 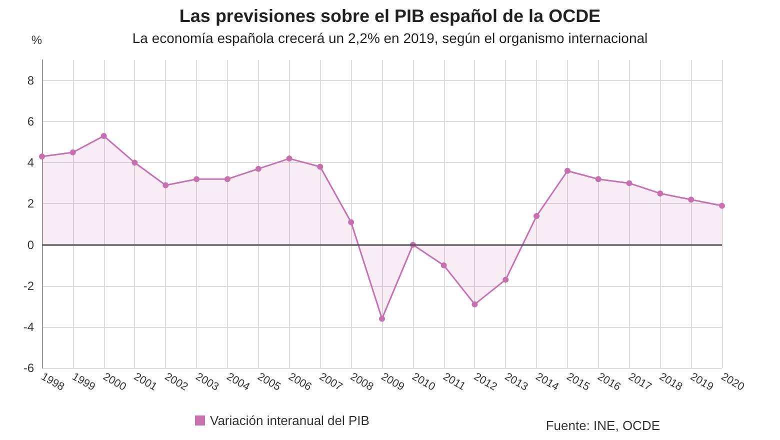 What do you see at coordinates (362, 382) in the screenshot?
I see `x-tick-label: 2008` at bounding box center [362, 382].